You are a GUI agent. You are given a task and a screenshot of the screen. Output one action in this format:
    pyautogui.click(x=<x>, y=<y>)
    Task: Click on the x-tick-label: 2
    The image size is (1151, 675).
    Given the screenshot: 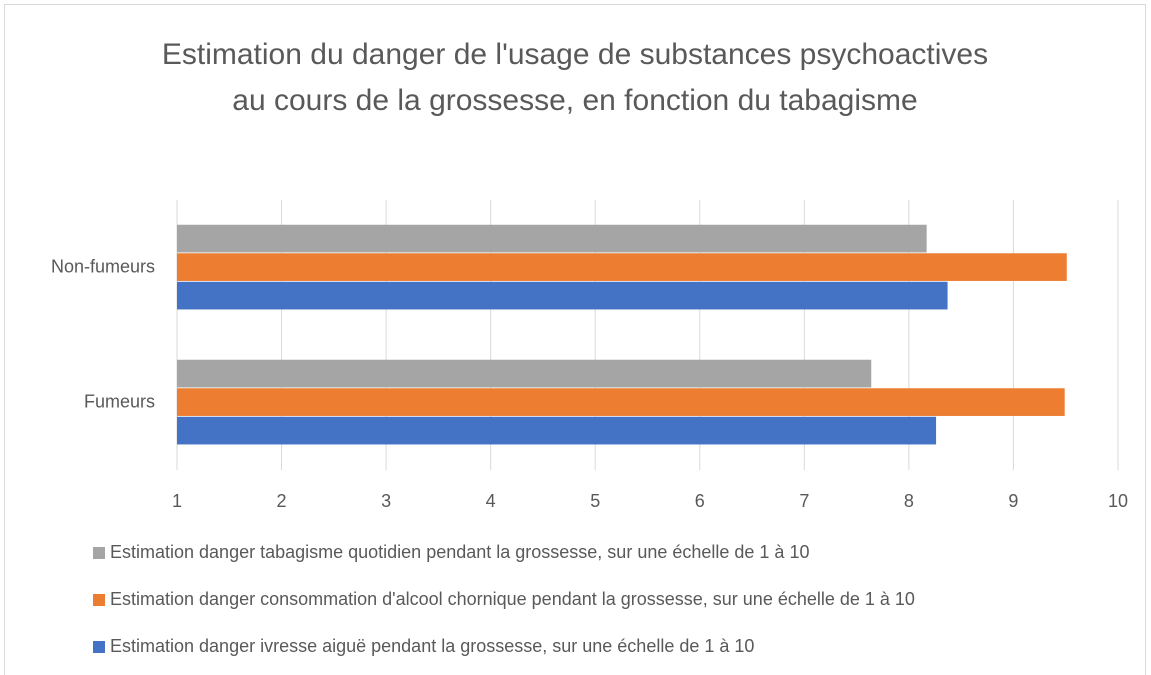 What is the action you would take?
    pyautogui.click(x=282, y=501)
    